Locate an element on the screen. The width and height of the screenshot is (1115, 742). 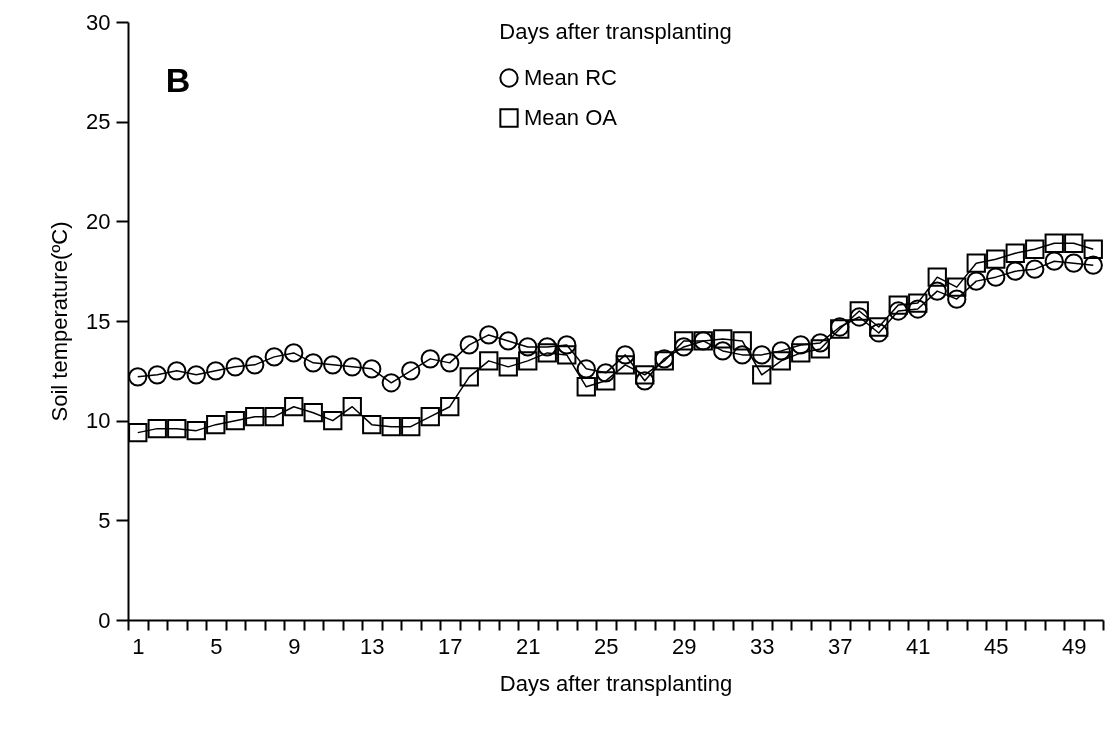
legend-label: Mean RC is located at coordinates (571, 77).